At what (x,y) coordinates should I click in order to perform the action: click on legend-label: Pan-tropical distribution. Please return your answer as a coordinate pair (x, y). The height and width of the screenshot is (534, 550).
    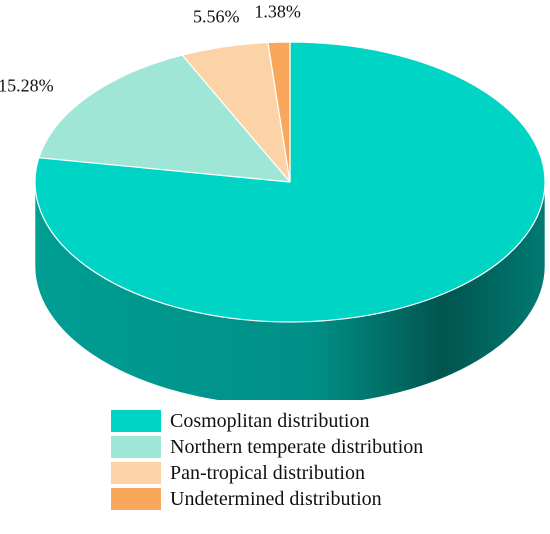
    Looking at the image, I should click on (267, 473).